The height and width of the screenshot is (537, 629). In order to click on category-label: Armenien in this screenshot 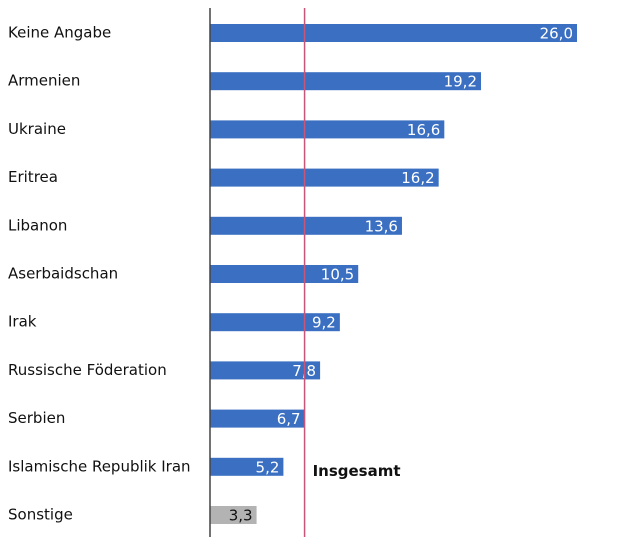, I will do `click(44, 81)`.